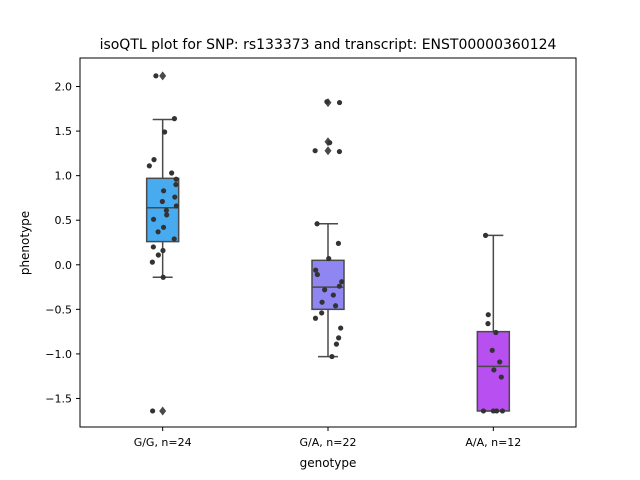 This screenshot has width=640, height=480. Describe the element at coordinates (328, 463) in the screenshot. I see `x-axis-label: genotype` at that location.